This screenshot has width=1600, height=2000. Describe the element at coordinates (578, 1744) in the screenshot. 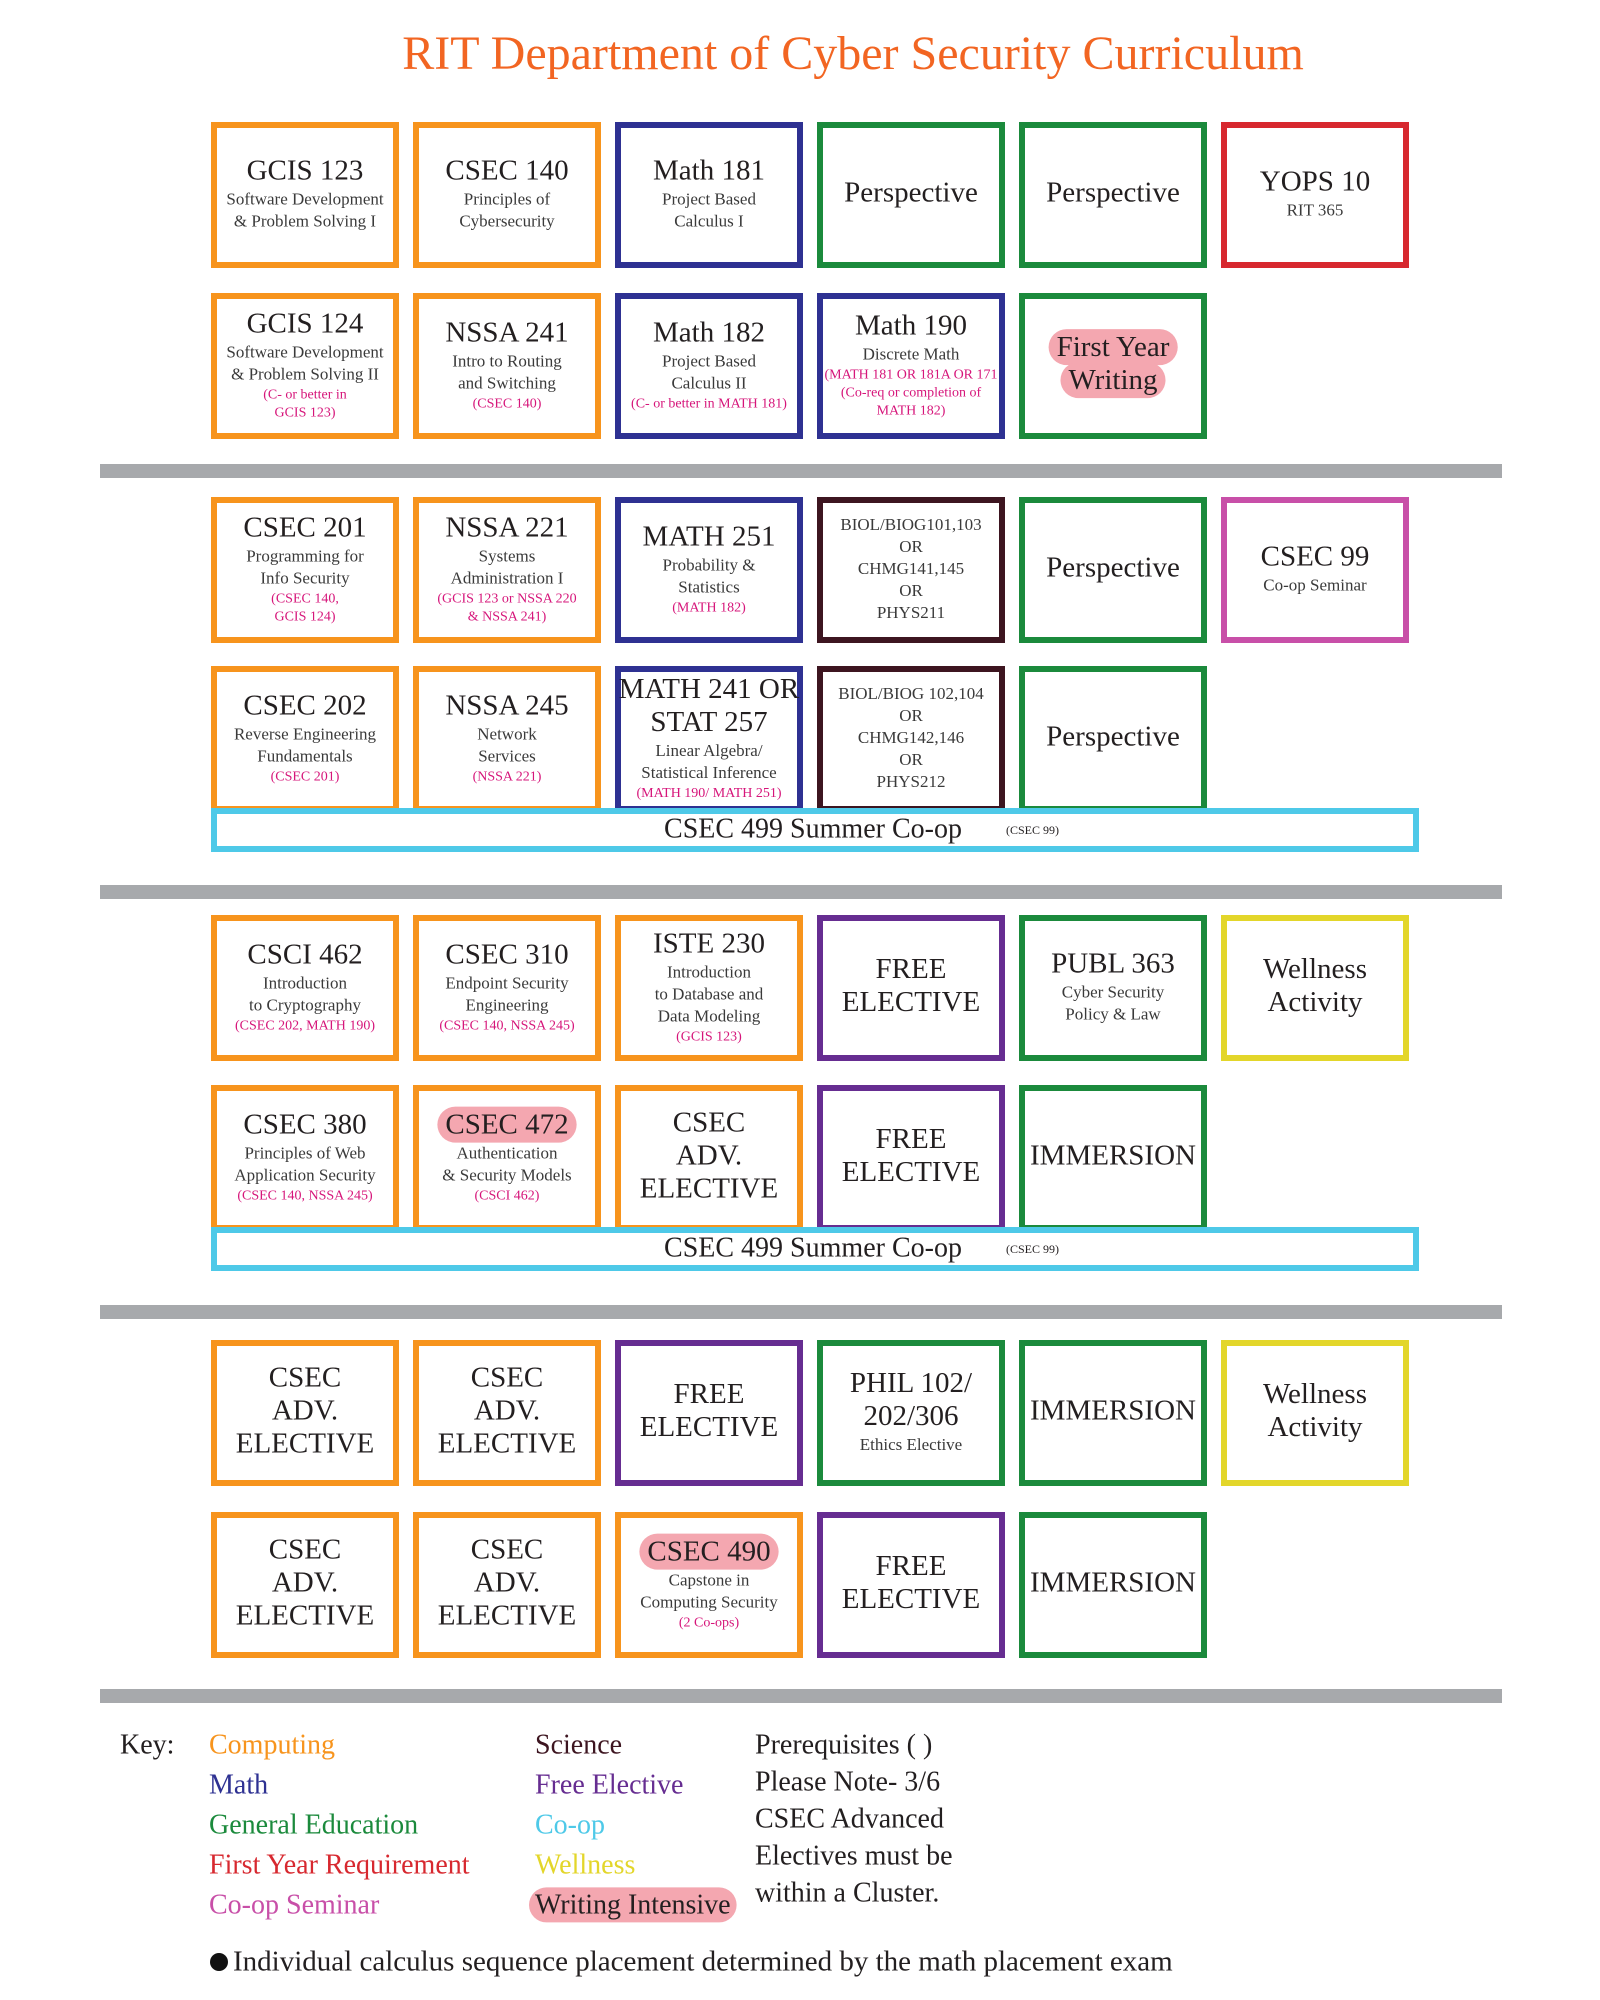

I see `key-item: Science` at that location.